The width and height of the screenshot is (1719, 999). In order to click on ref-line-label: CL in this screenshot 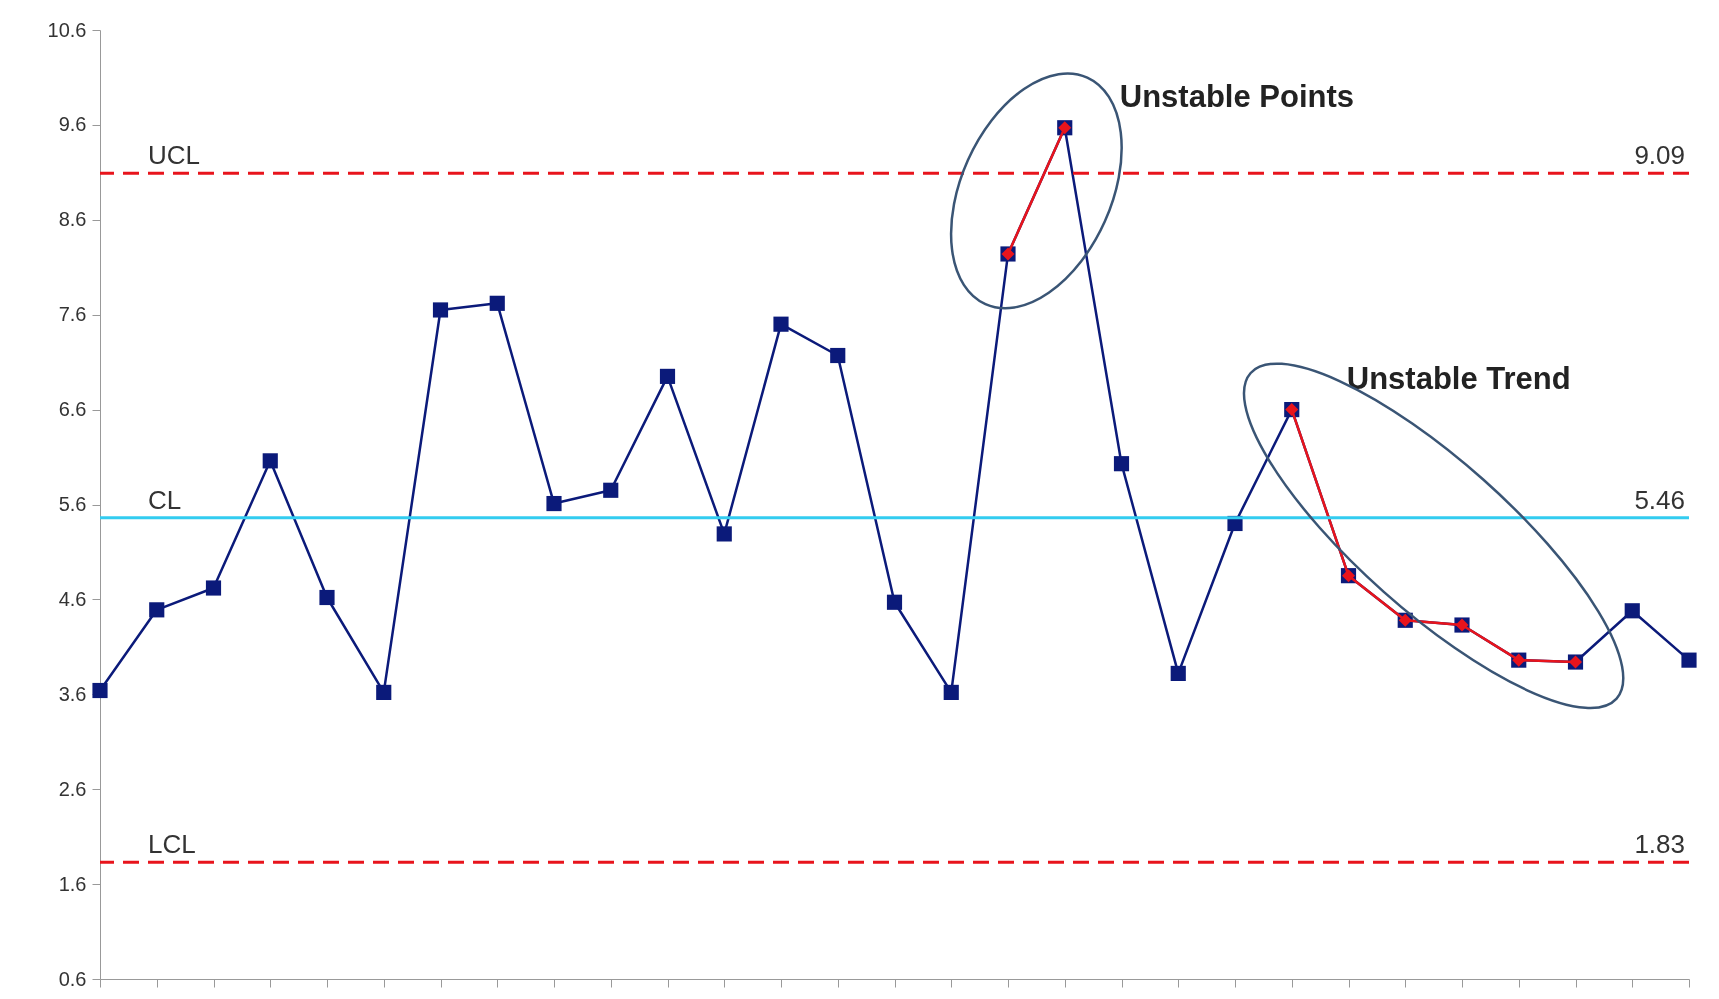, I will do `click(165, 499)`.